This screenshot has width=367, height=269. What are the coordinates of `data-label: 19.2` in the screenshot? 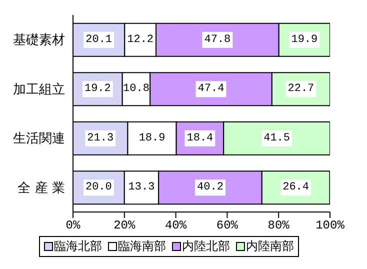 It's located at (97, 89).